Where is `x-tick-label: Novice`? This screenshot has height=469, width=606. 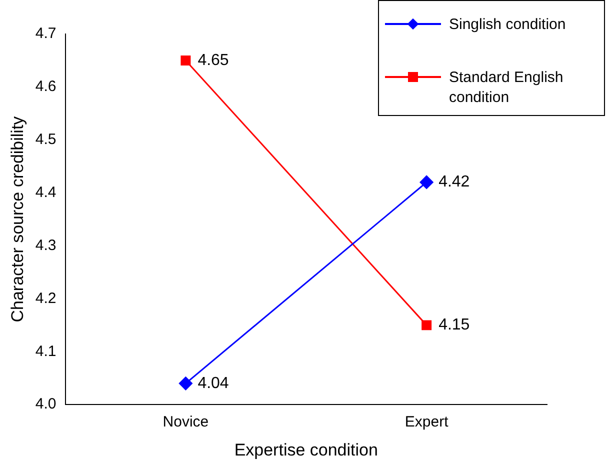 x-tick-label: Novice is located at coordinates (185, 422).